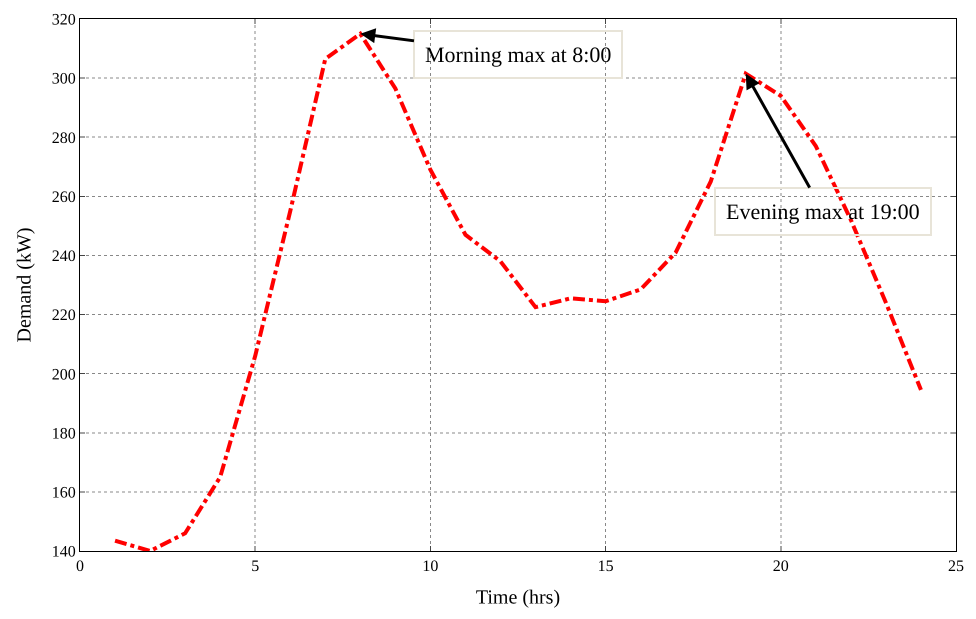 This screenshot has width=976, height=619. What do you see at coordinates (518, 54) in the screenshot?
I see `annotation: Morning max at 8:00` at bounding box center [518, 54].